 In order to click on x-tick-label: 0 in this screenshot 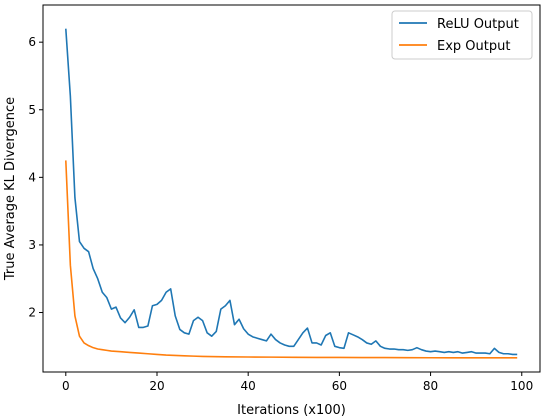, I will do `click(66, 386)`.